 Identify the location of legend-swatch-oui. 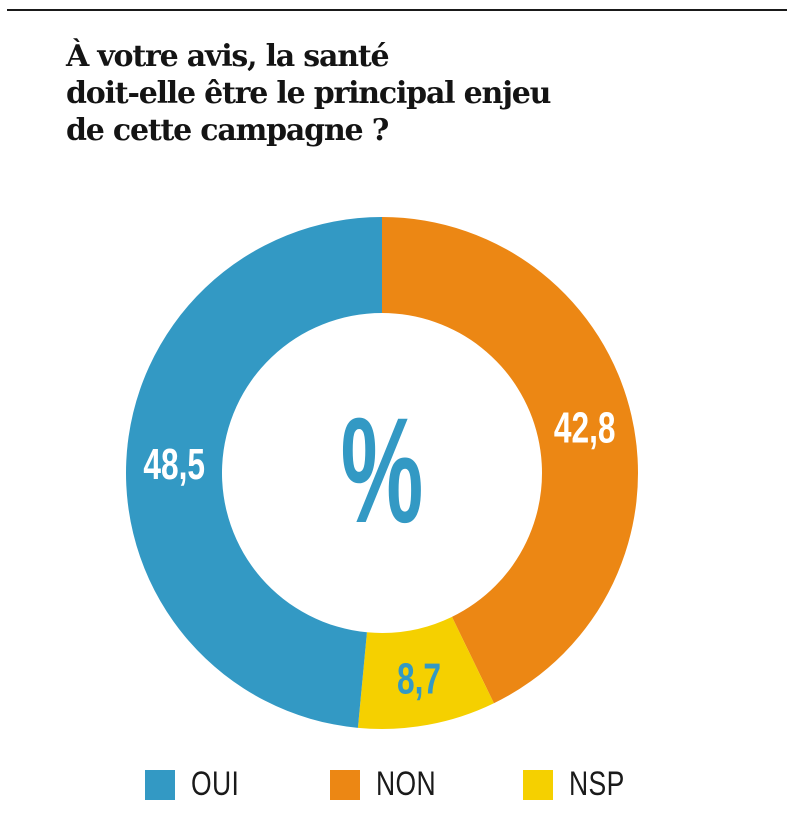
(160, 784).